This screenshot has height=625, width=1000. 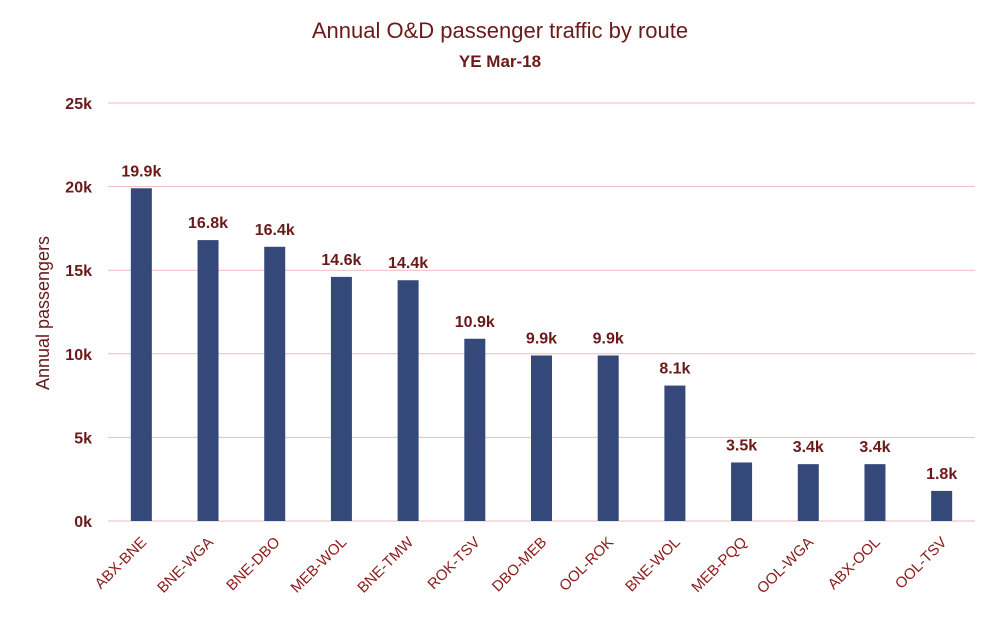 I want to click on x-tick-label: OOL-ROK, so click(x=586, y=564).